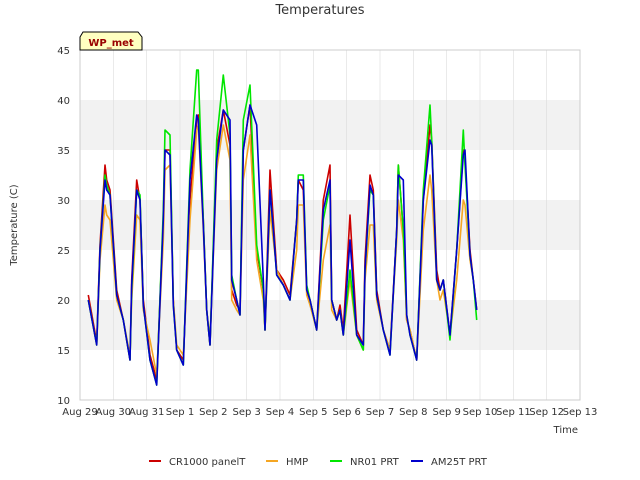 The image size is (640, 480). I want to click on x-tick-label: Sep 9, so click(446, 412).